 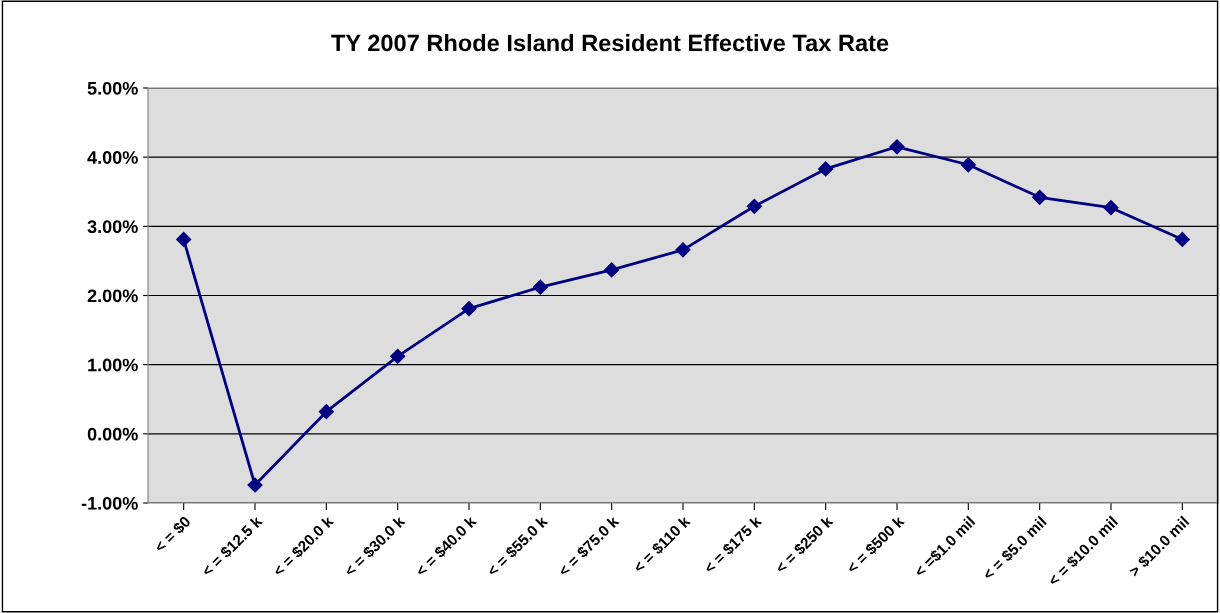 What do you see at coordinates (112, 296) in the screenshot?
I see `y-tick-label: 2.00%` at bounding box center [112, 296].